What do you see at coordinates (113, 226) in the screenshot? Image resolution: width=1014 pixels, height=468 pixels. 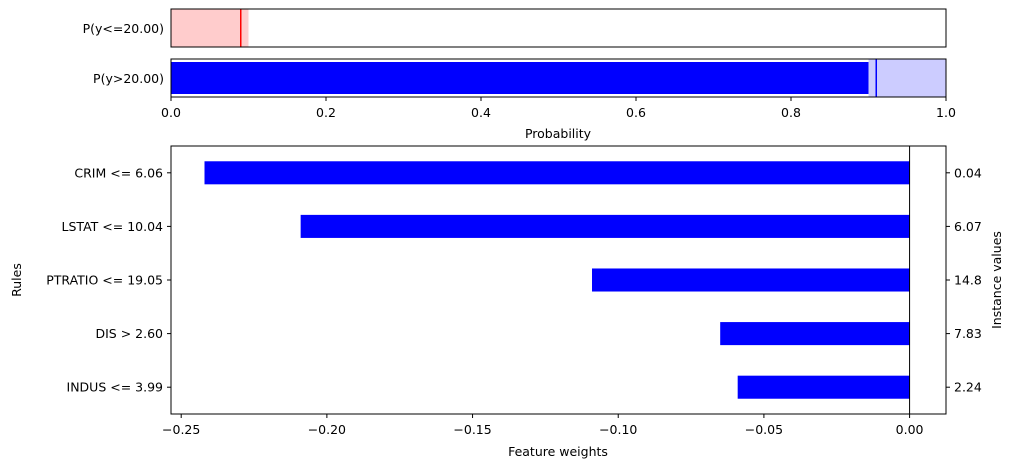 I see `rule-label: LSTAT <= 10.04` at bounding box center [113, 226].